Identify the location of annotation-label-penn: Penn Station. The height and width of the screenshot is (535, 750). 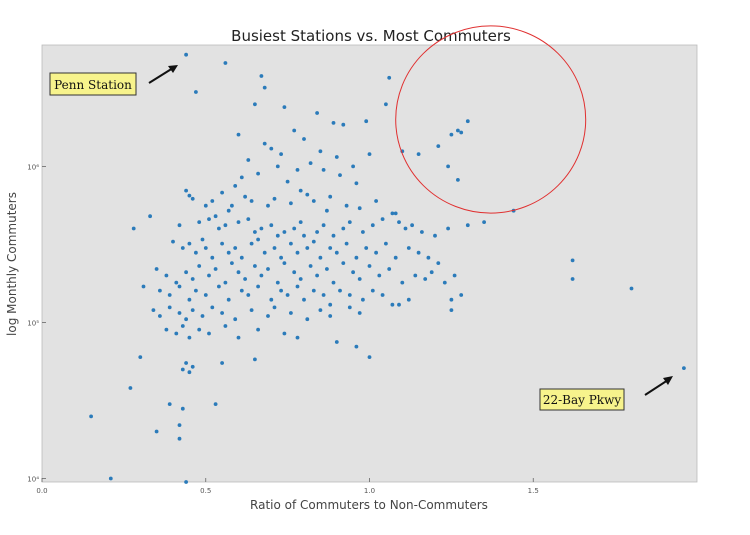
(93, 85).